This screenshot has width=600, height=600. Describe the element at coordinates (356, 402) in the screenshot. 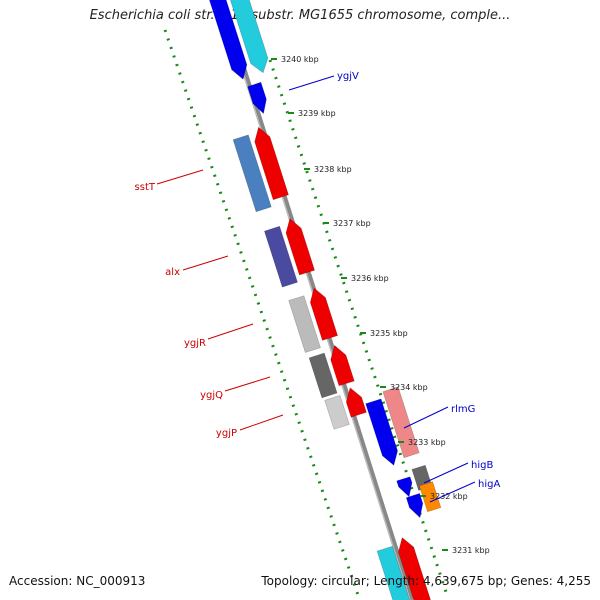

I see `gene-ygjp` at that location.